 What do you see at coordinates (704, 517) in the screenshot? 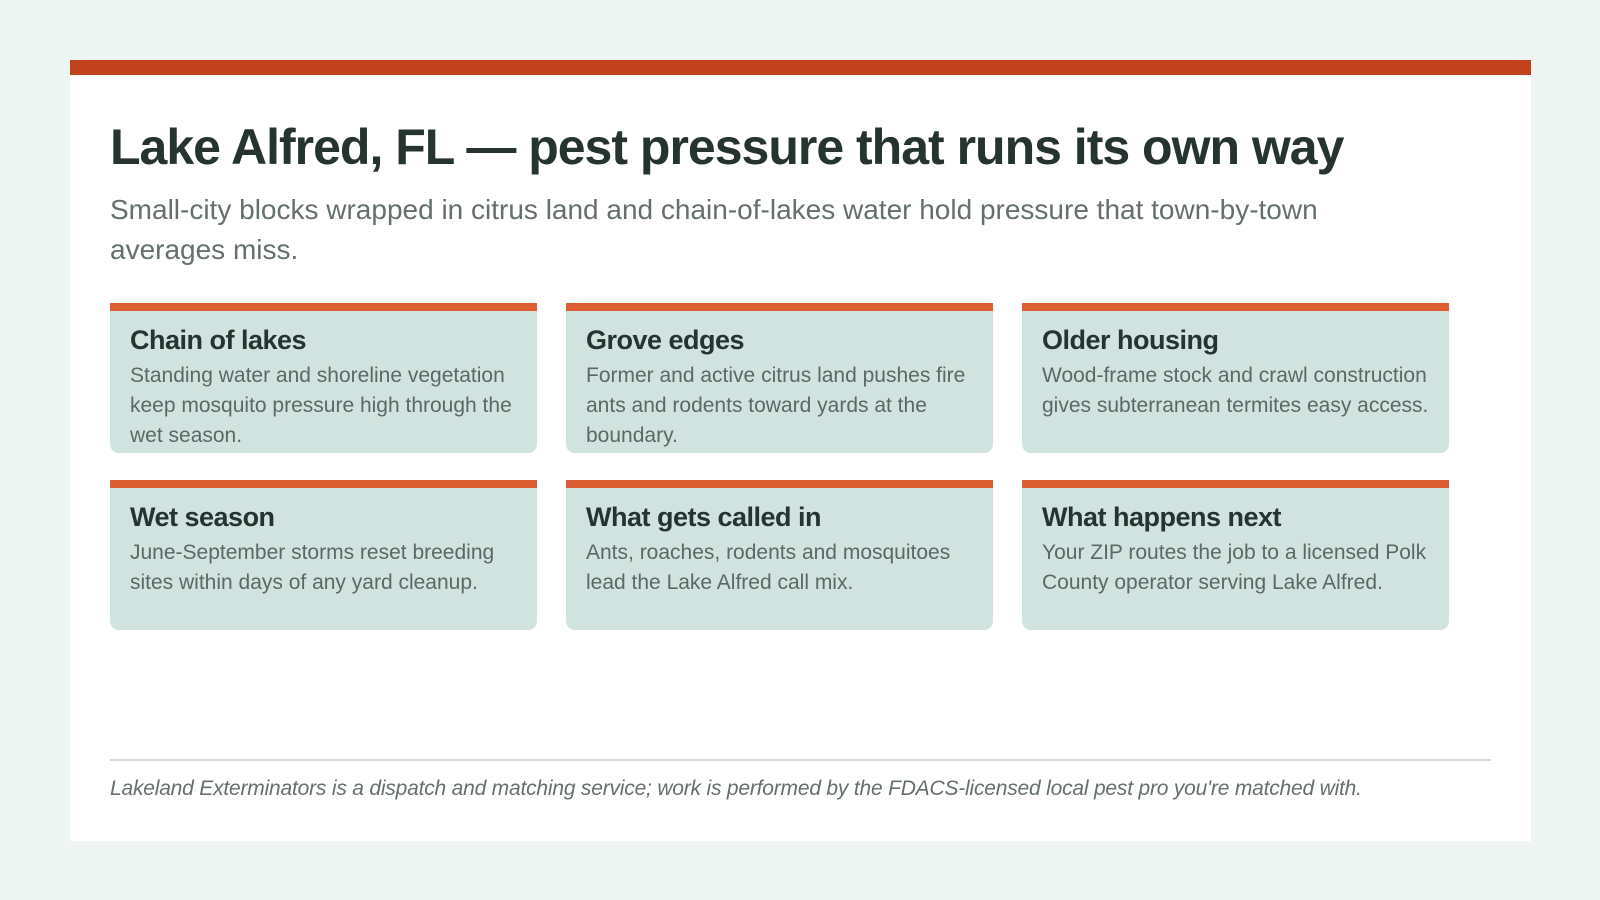
I see `tile-title: What gets called in` at bounding box center [704, 517].